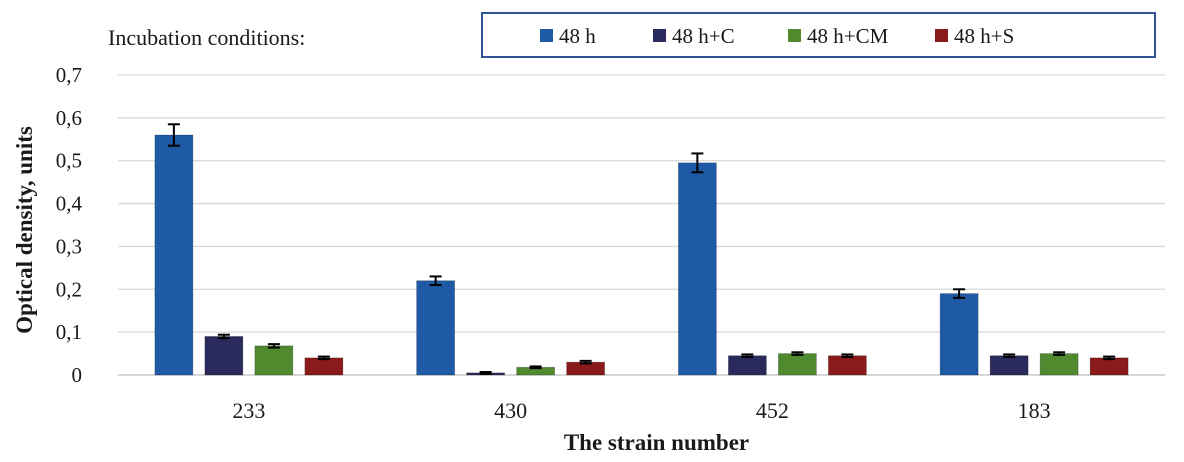 The width and height of the screenshot is (1184, 462). What do you see at coordinates (848, 36) in the screenshot?
I see `legend-label: 48 h+CM` at bounding box center [848, 36].